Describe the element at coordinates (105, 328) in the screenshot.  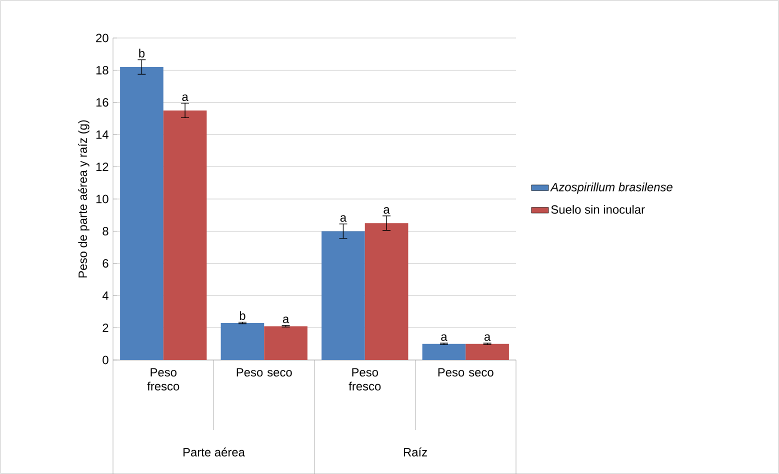
I see `y-tick-label: 2` at that location.